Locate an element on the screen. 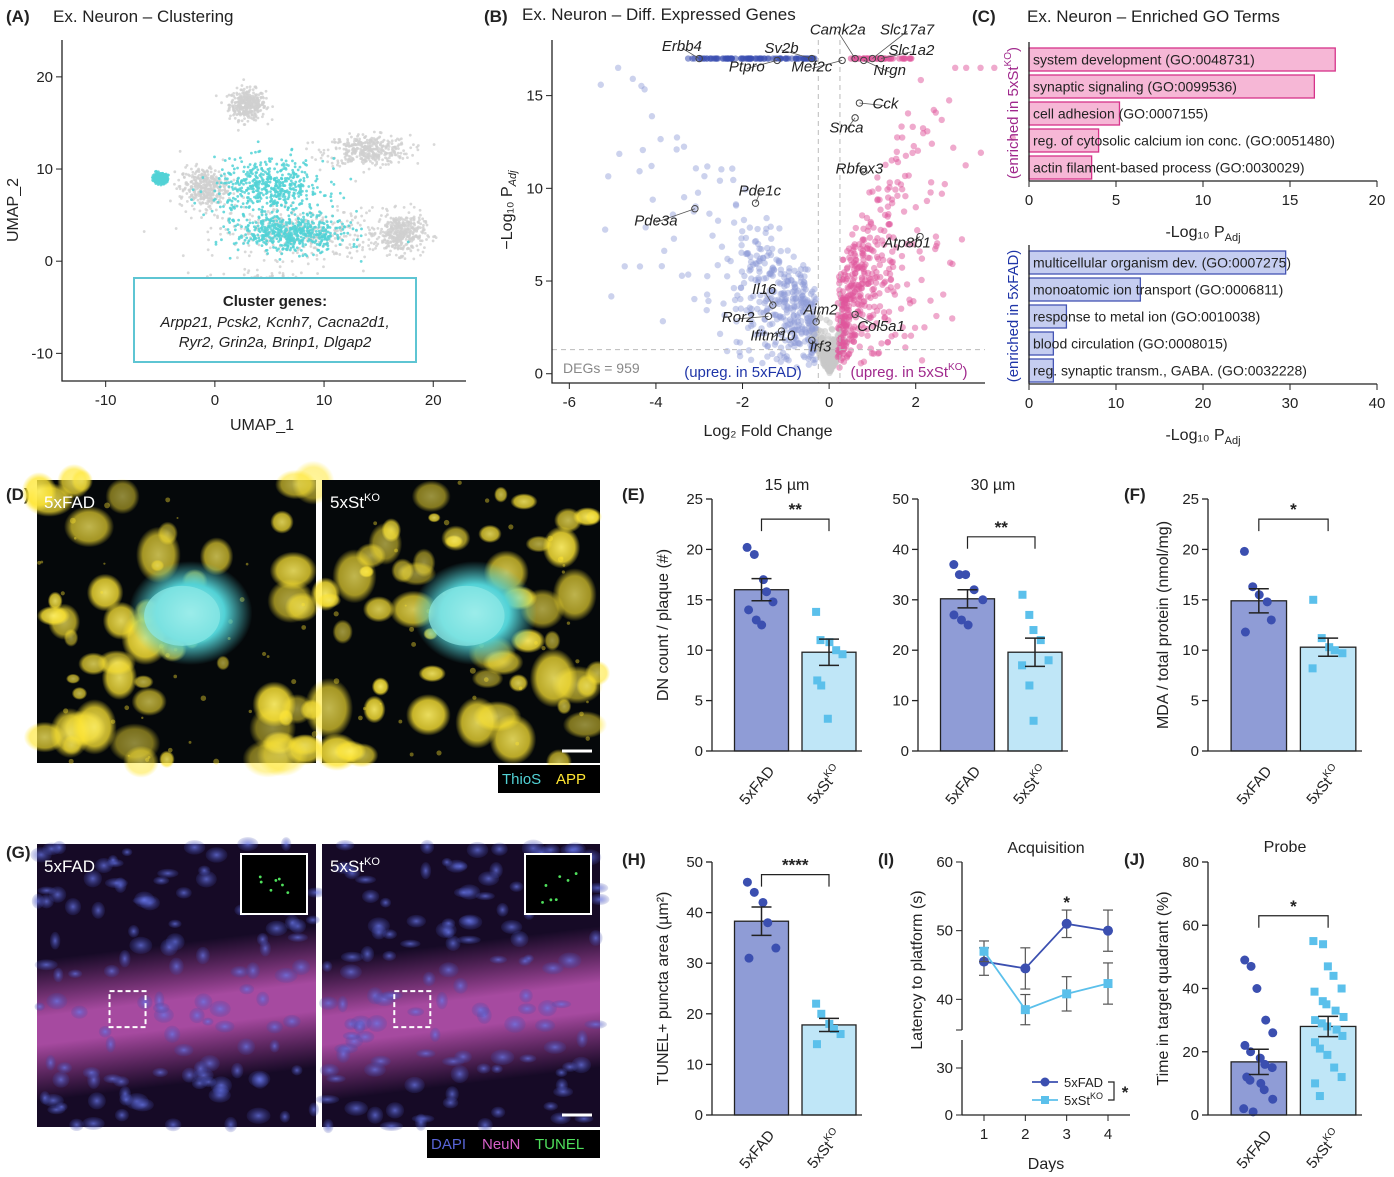  panel-label-A: (A) is located at coordinates (18, 16).